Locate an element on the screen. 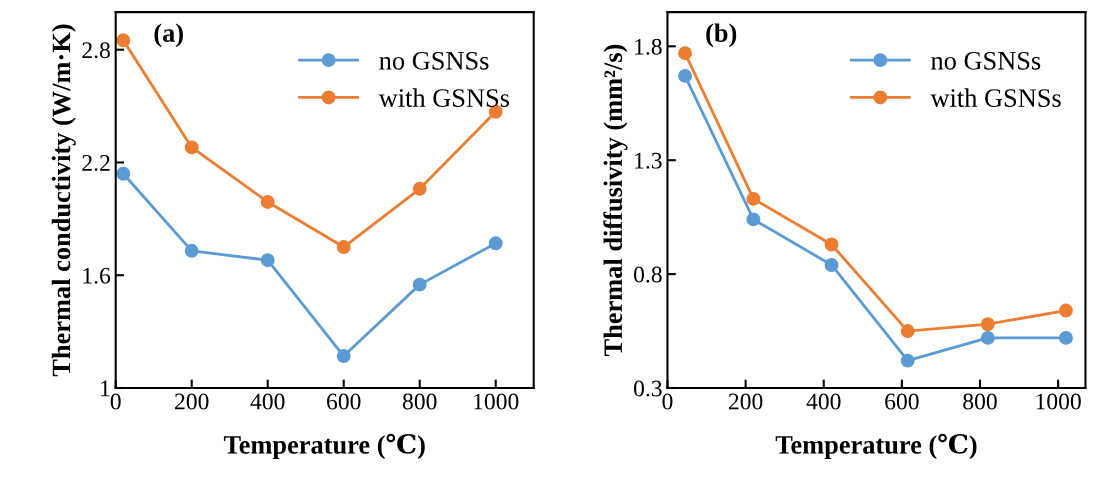 This screenshot has width=1102, height=485. y-tick-label: 2.2 is located at coordinates (96, 163).